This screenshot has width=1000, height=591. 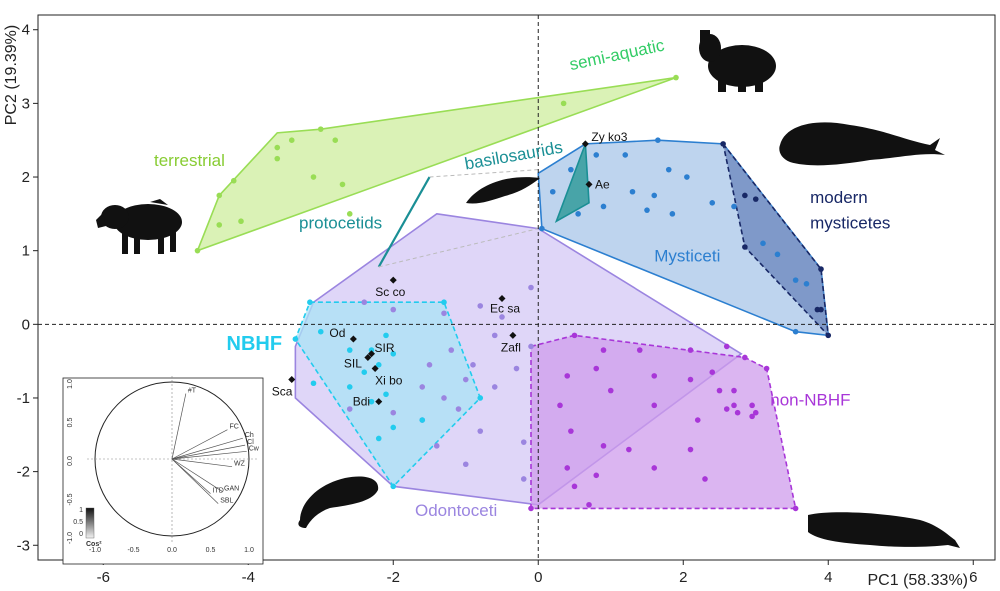 What do you see at coordinates (26, 251) in the screenshot?
I see `y-tick-label: 1` at bounding box center [26, 251].